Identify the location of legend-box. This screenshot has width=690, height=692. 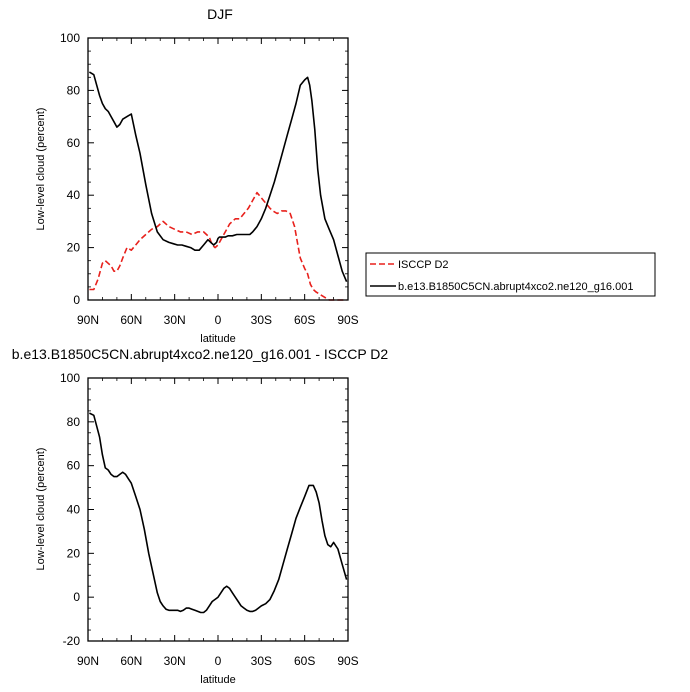
(510, 274).